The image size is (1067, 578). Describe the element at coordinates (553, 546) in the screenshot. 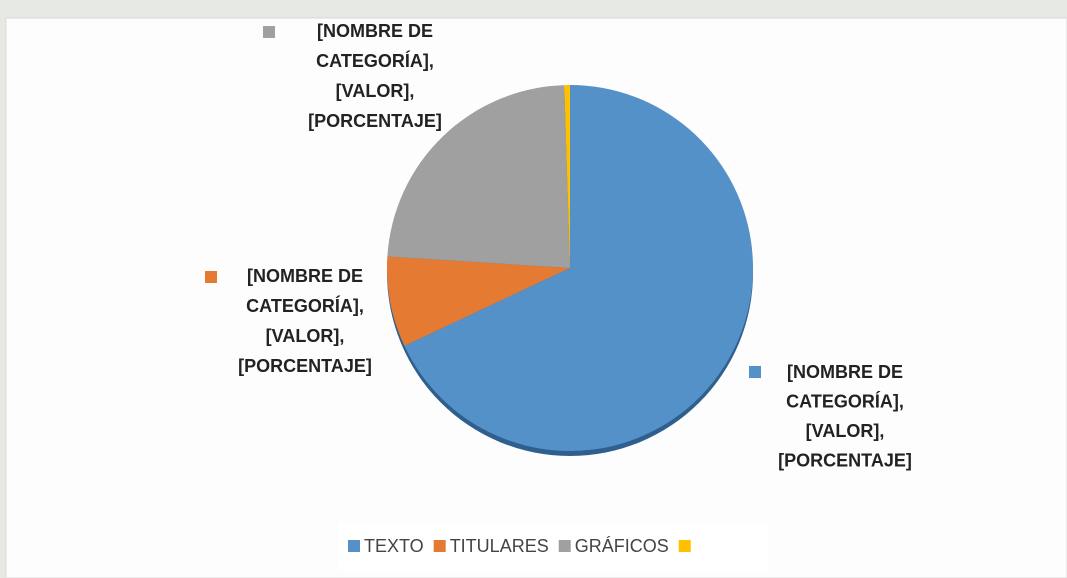

I see `legend-box` at that location.